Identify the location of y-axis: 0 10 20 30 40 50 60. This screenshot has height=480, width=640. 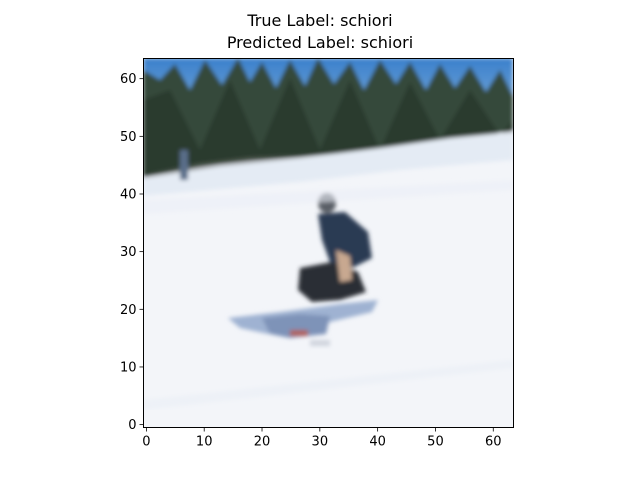
(132, 252).